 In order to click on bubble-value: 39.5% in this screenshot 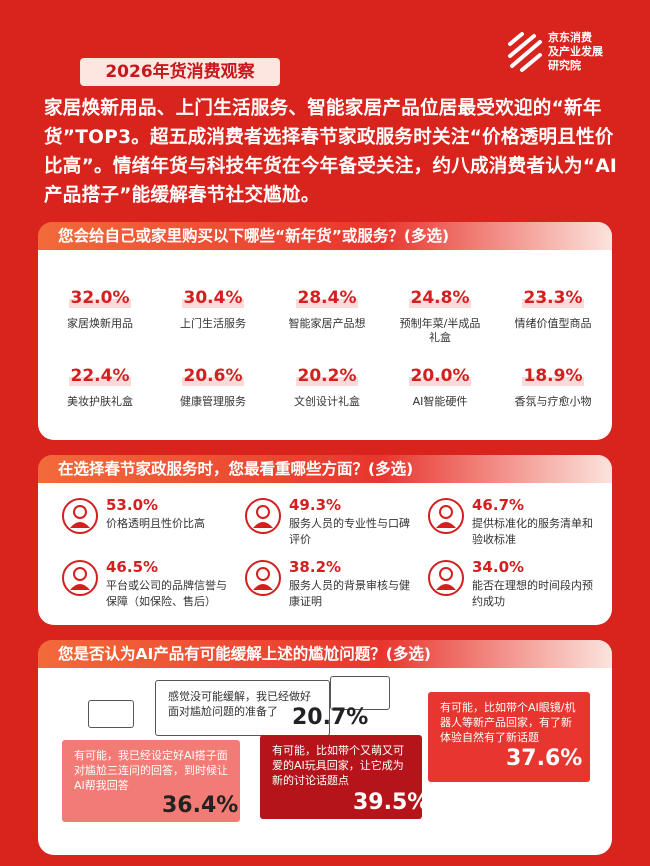, I will do `click(391, 802)`.